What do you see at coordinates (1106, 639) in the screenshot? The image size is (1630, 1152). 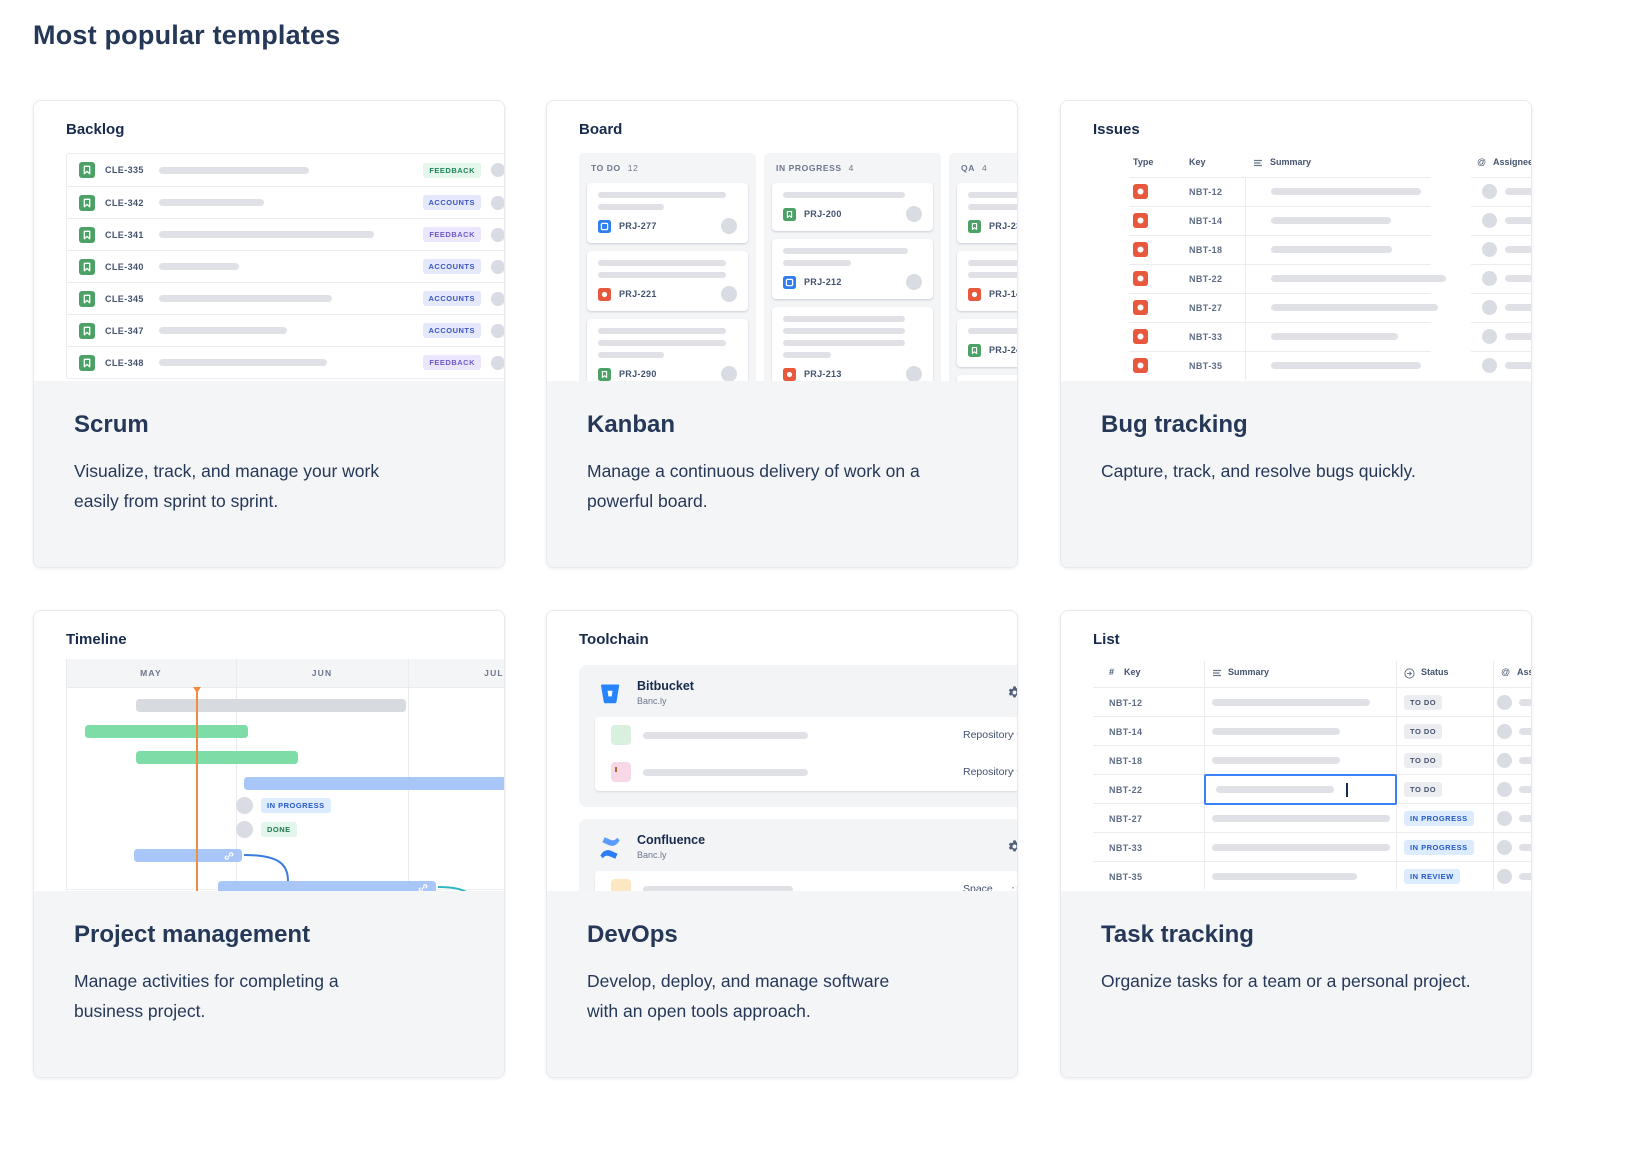 I see `preview-title: List` at bounding box center [1106, 639].